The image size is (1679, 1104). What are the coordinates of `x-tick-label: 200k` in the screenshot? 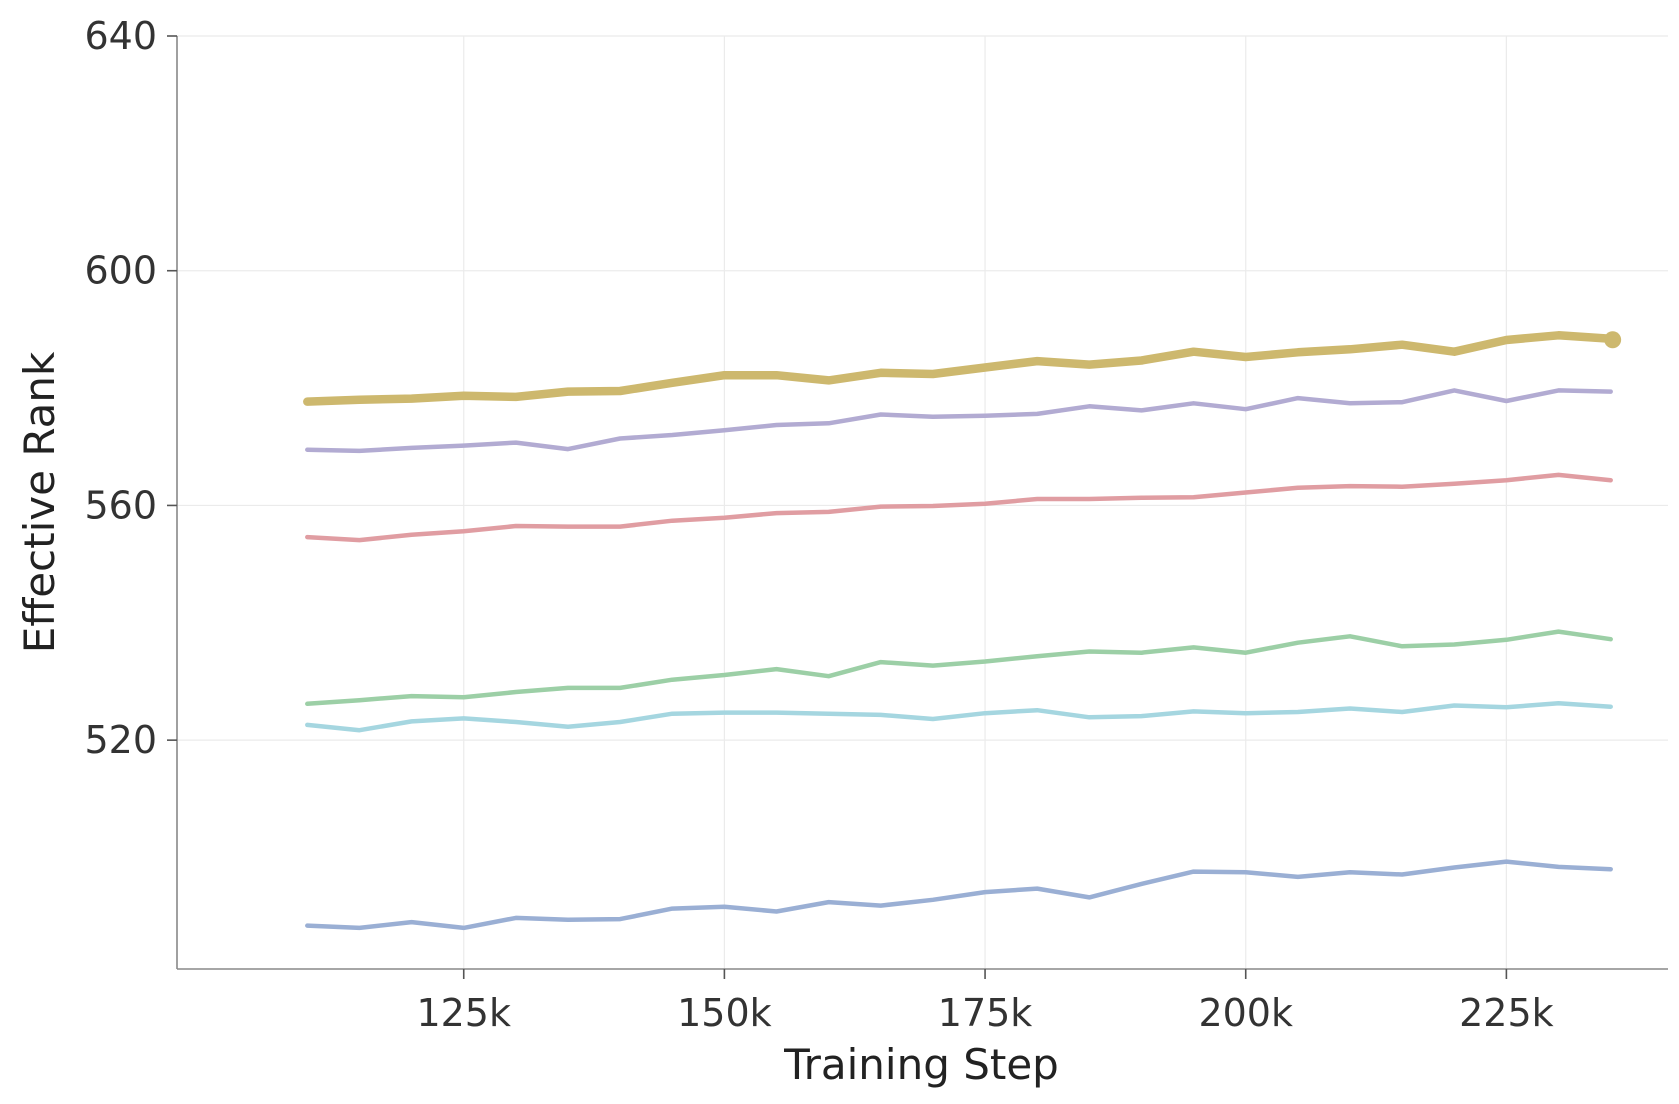 It's located at (1245, 1013).